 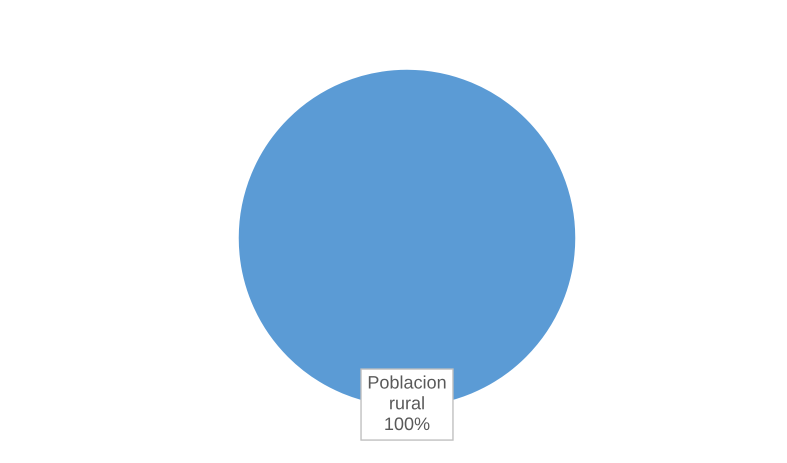 I want to click on data-label: 100%, so click(x=407, y=423).